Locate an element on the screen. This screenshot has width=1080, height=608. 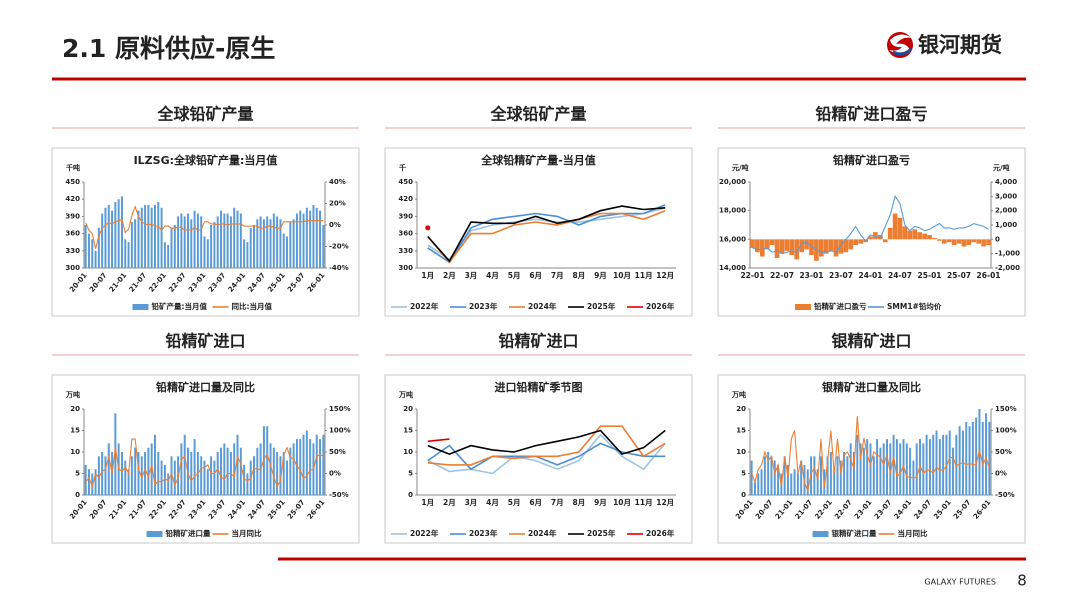
page-number: 8 is located at coordinates (1022, 581).